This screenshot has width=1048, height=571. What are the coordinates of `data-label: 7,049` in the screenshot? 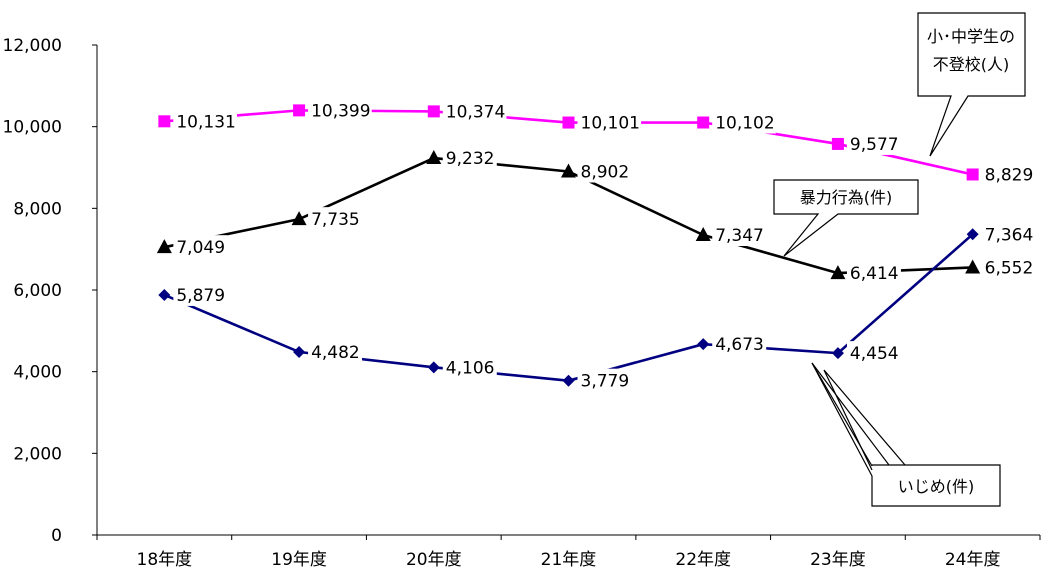 It's located at (200, 248).